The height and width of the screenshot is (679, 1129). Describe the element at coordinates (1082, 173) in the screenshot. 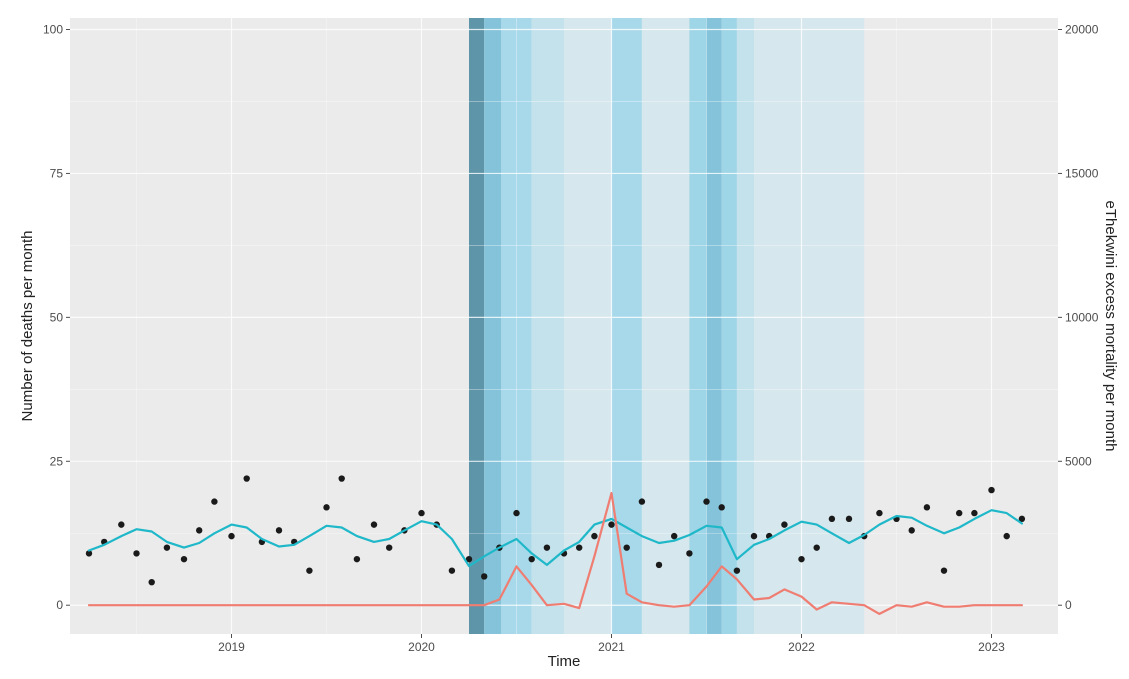

I see `y2-tick-label: 15000` at that location.